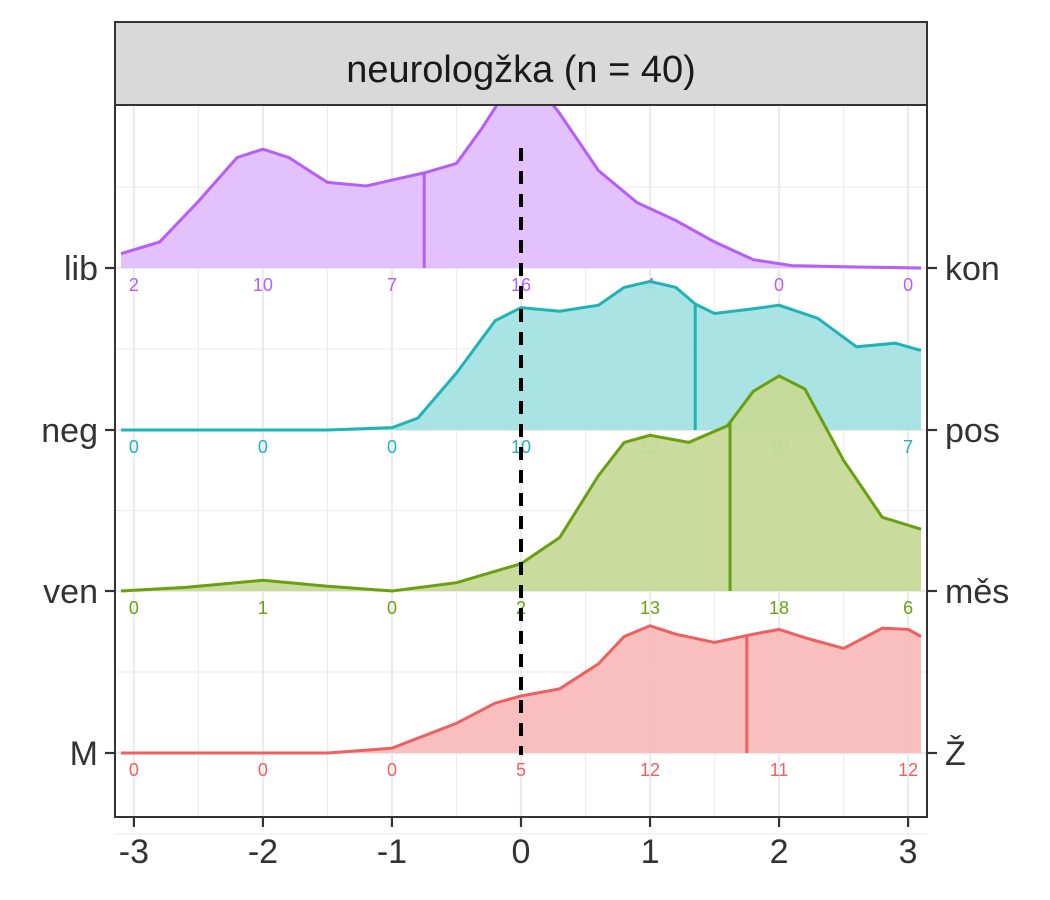  What do you see at coordinates (908, 852) in the screenshot?
I see `x-tick-label: 3` at bounding box center [908, 852].